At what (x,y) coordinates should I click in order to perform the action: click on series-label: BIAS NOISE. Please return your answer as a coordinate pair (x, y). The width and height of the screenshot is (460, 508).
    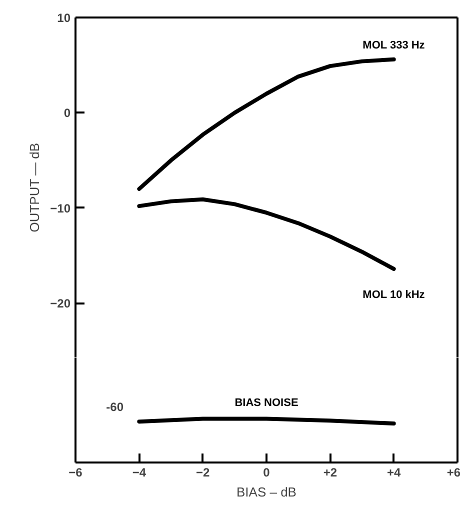
    Looking at the image, I should click on (266, 402).